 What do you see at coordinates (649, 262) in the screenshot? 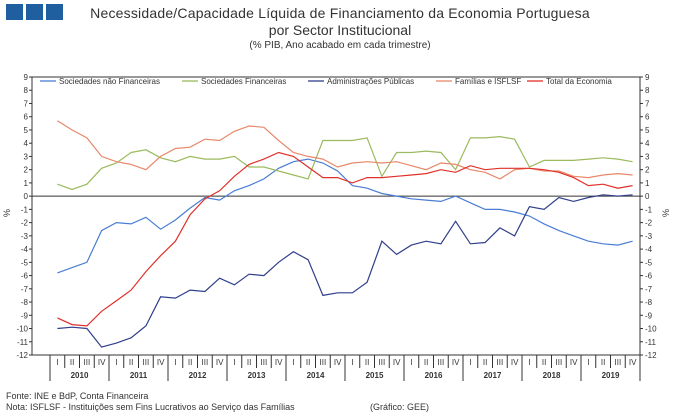
I see `y-tick-label-right: -5` at bounding box center [649, 262].